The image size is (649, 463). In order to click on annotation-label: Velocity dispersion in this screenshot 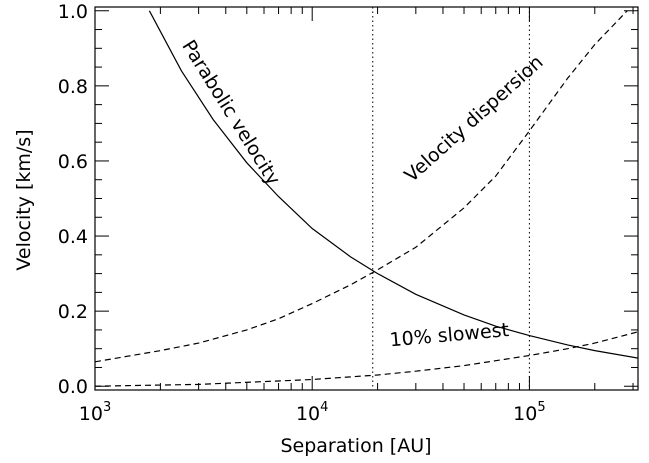, I will do `click(473, 119)`.